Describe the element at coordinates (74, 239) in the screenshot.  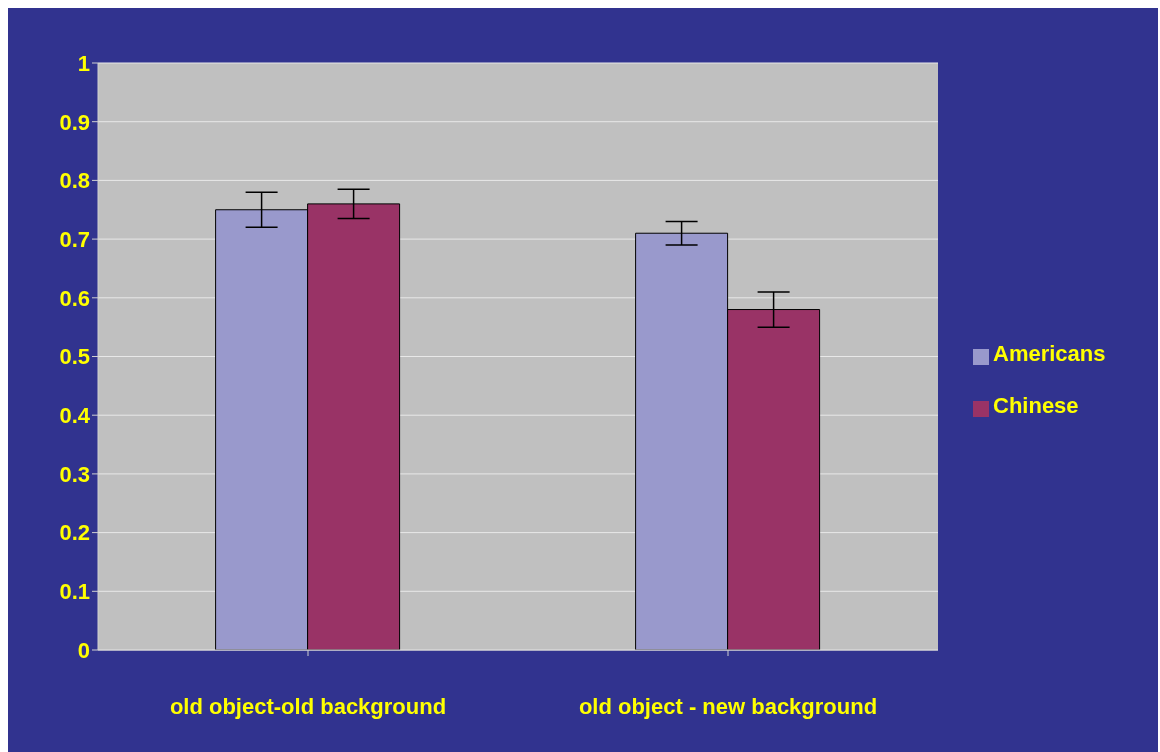
I see `y-tick-label: 0.7` at that location.